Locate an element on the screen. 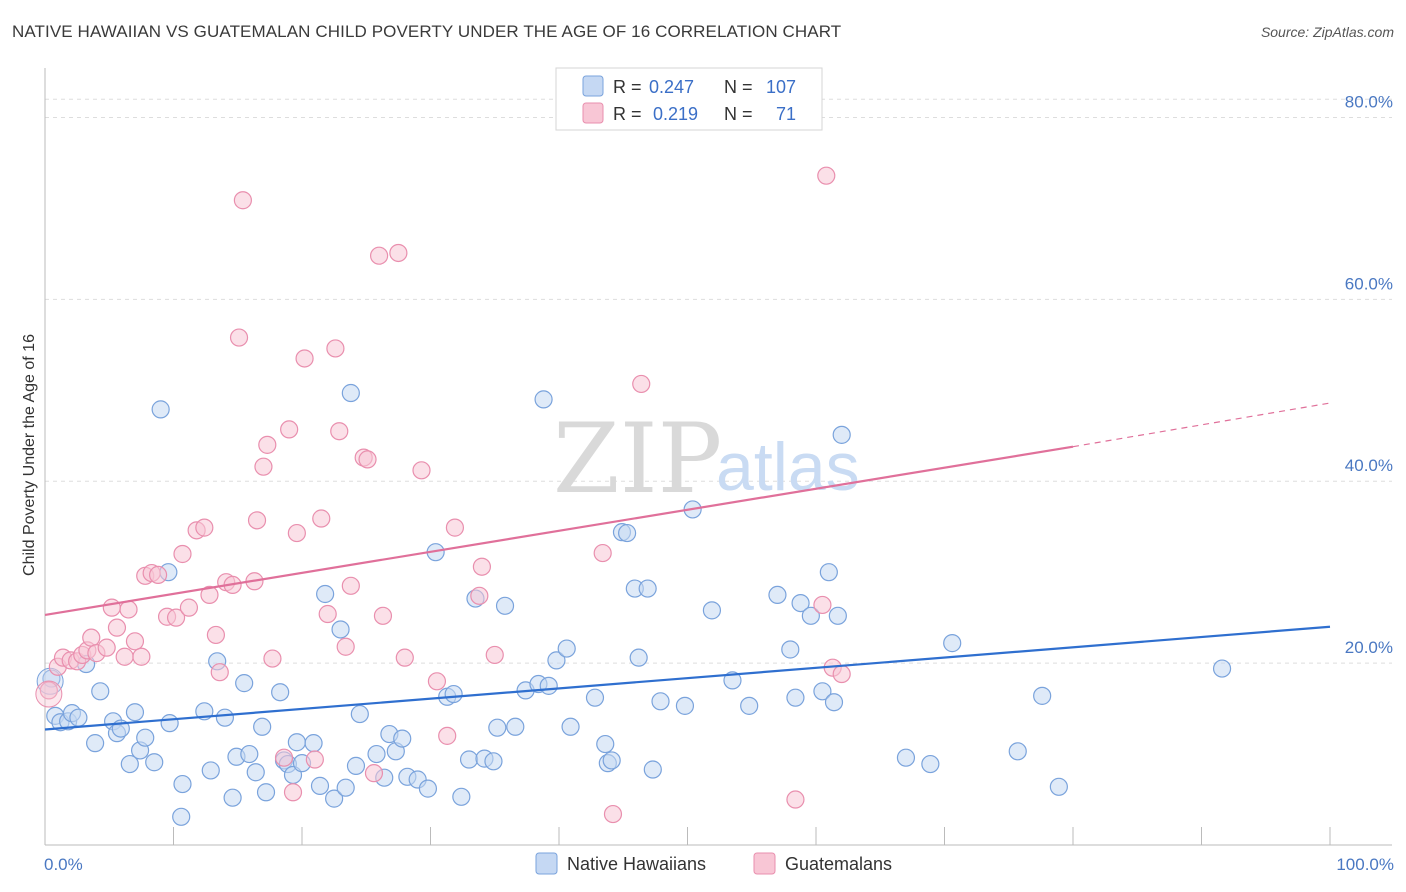  y-tick-labels: 20.0% 40.0% 60.0% 80.0% is located at coordinates (1369, 374).